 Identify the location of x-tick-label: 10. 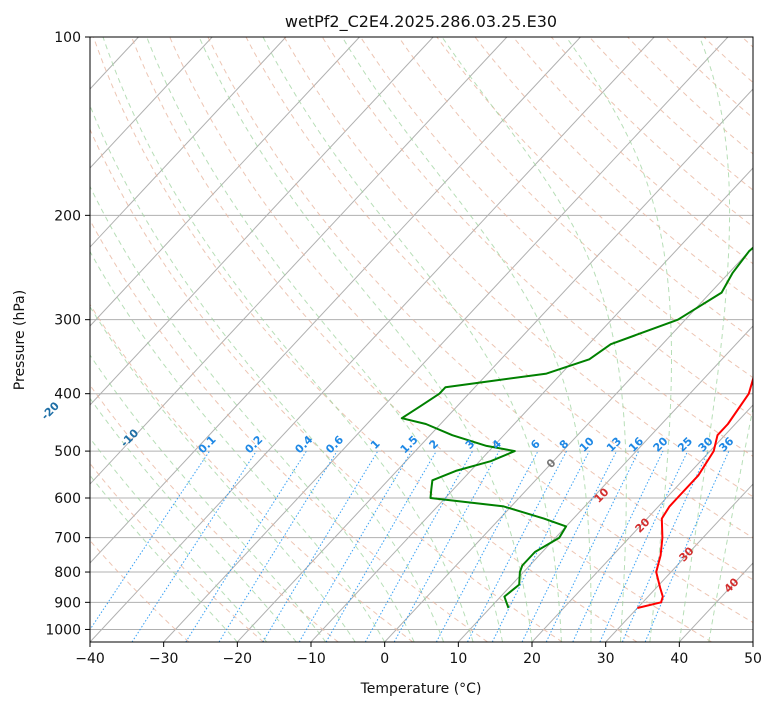
(458, 659).